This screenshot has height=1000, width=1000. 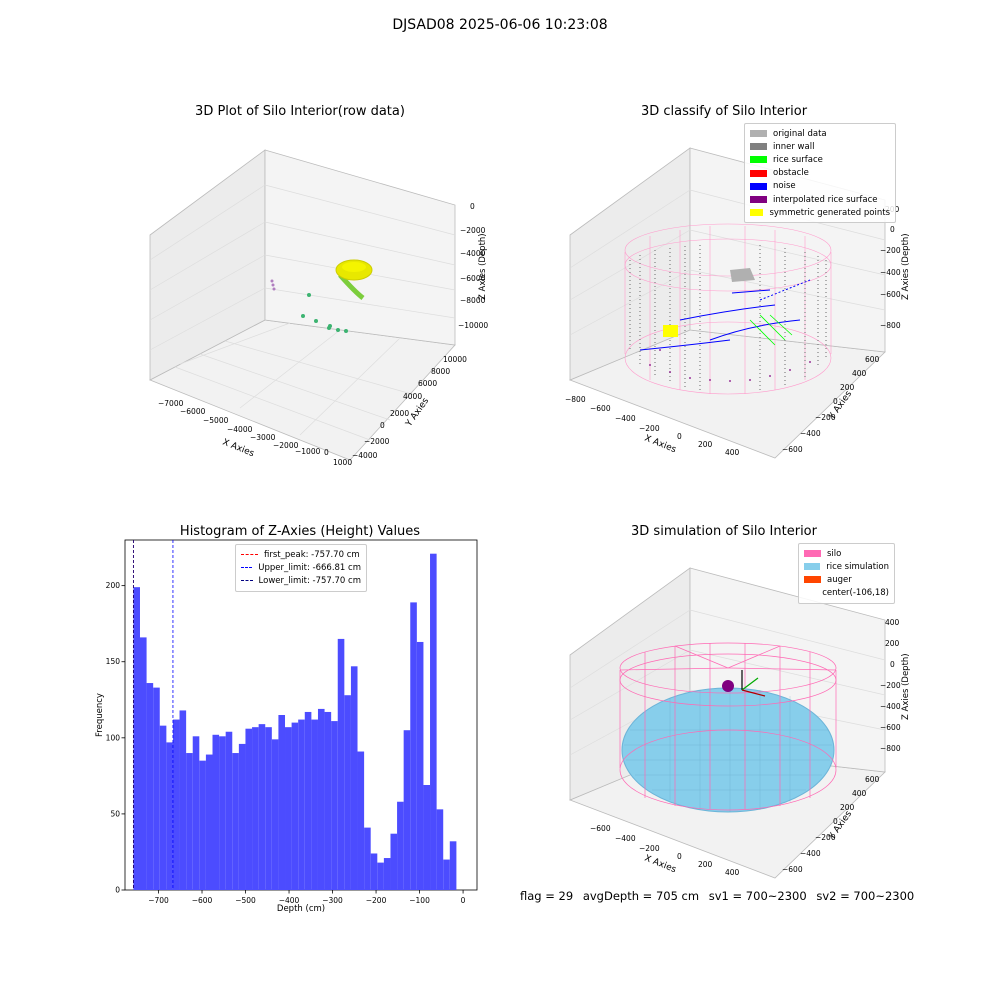 What do you see at coordinates (301, 554) in the screenshot?
I see `legend-item: first_peak: -757.70 cm` at bounding box center [301, 554].